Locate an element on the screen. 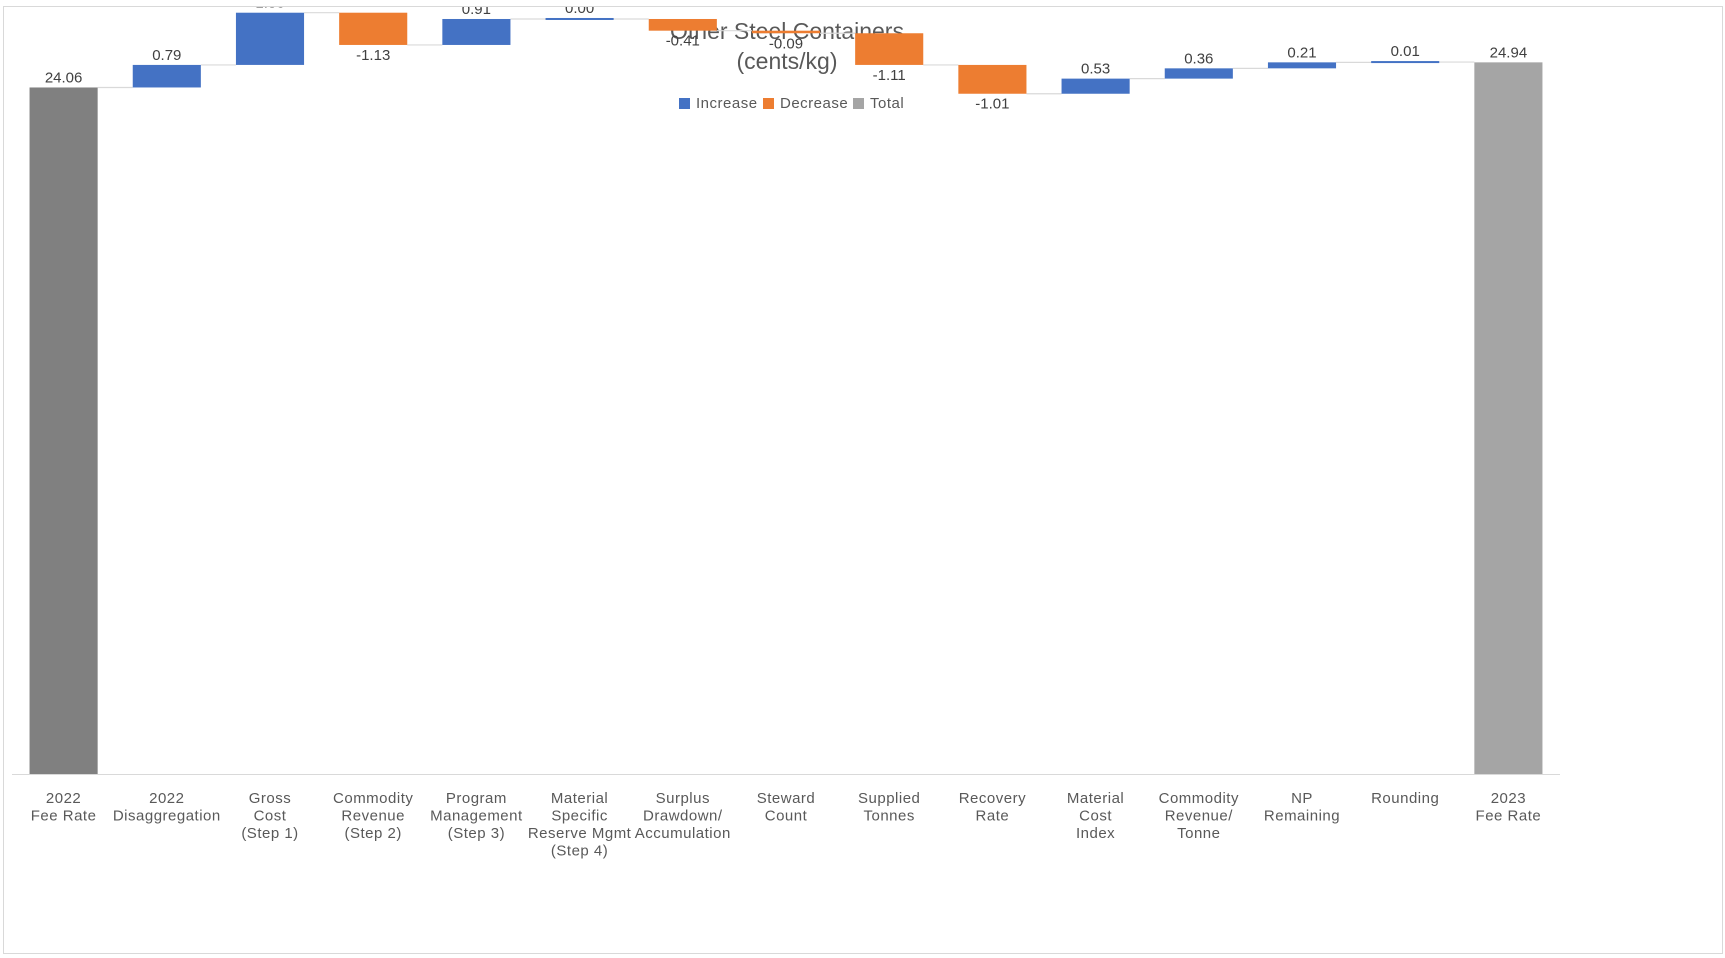 The image size is (1725, 958). x-tick-label-line: (Step 2) is located at coordinates (373, 833).